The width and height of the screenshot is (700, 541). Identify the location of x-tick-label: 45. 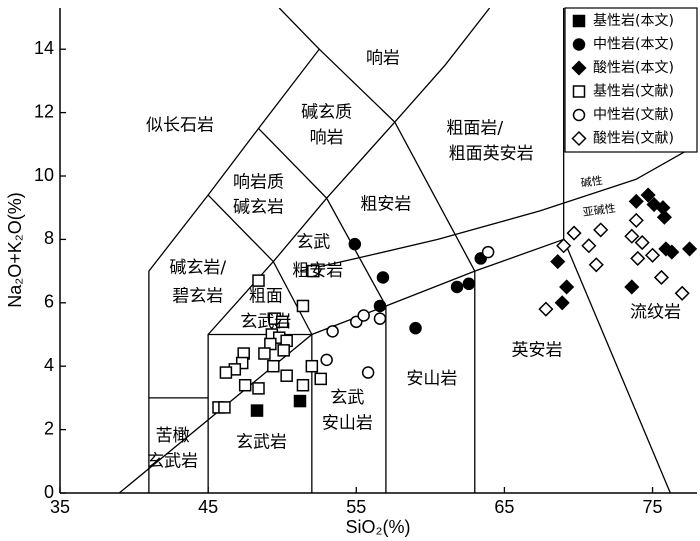
(208, 507).